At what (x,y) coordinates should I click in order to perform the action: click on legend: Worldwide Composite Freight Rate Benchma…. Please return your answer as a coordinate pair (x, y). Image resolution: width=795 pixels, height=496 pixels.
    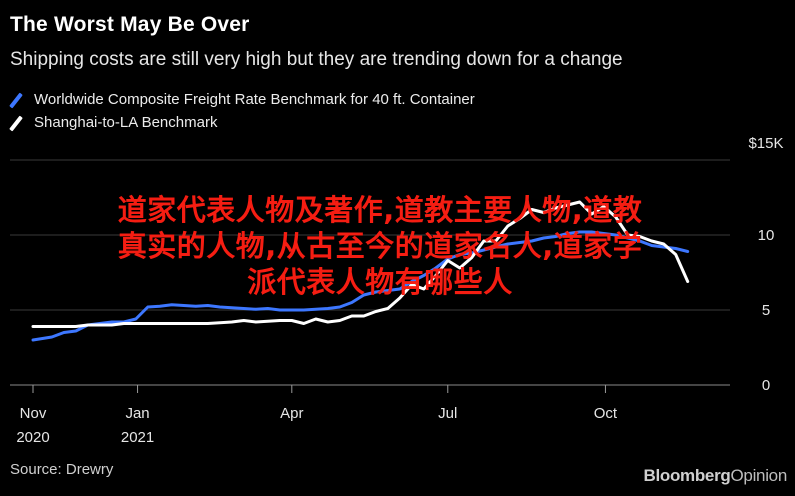
    Looking at the image, I should click on (242, 111).